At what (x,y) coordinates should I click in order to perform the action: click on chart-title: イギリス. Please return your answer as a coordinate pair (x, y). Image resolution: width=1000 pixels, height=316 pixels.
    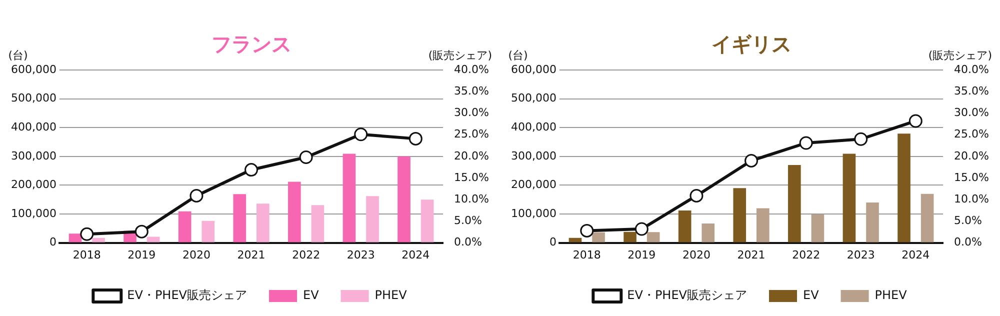
    Looking at the image, I should click on (751, 44).